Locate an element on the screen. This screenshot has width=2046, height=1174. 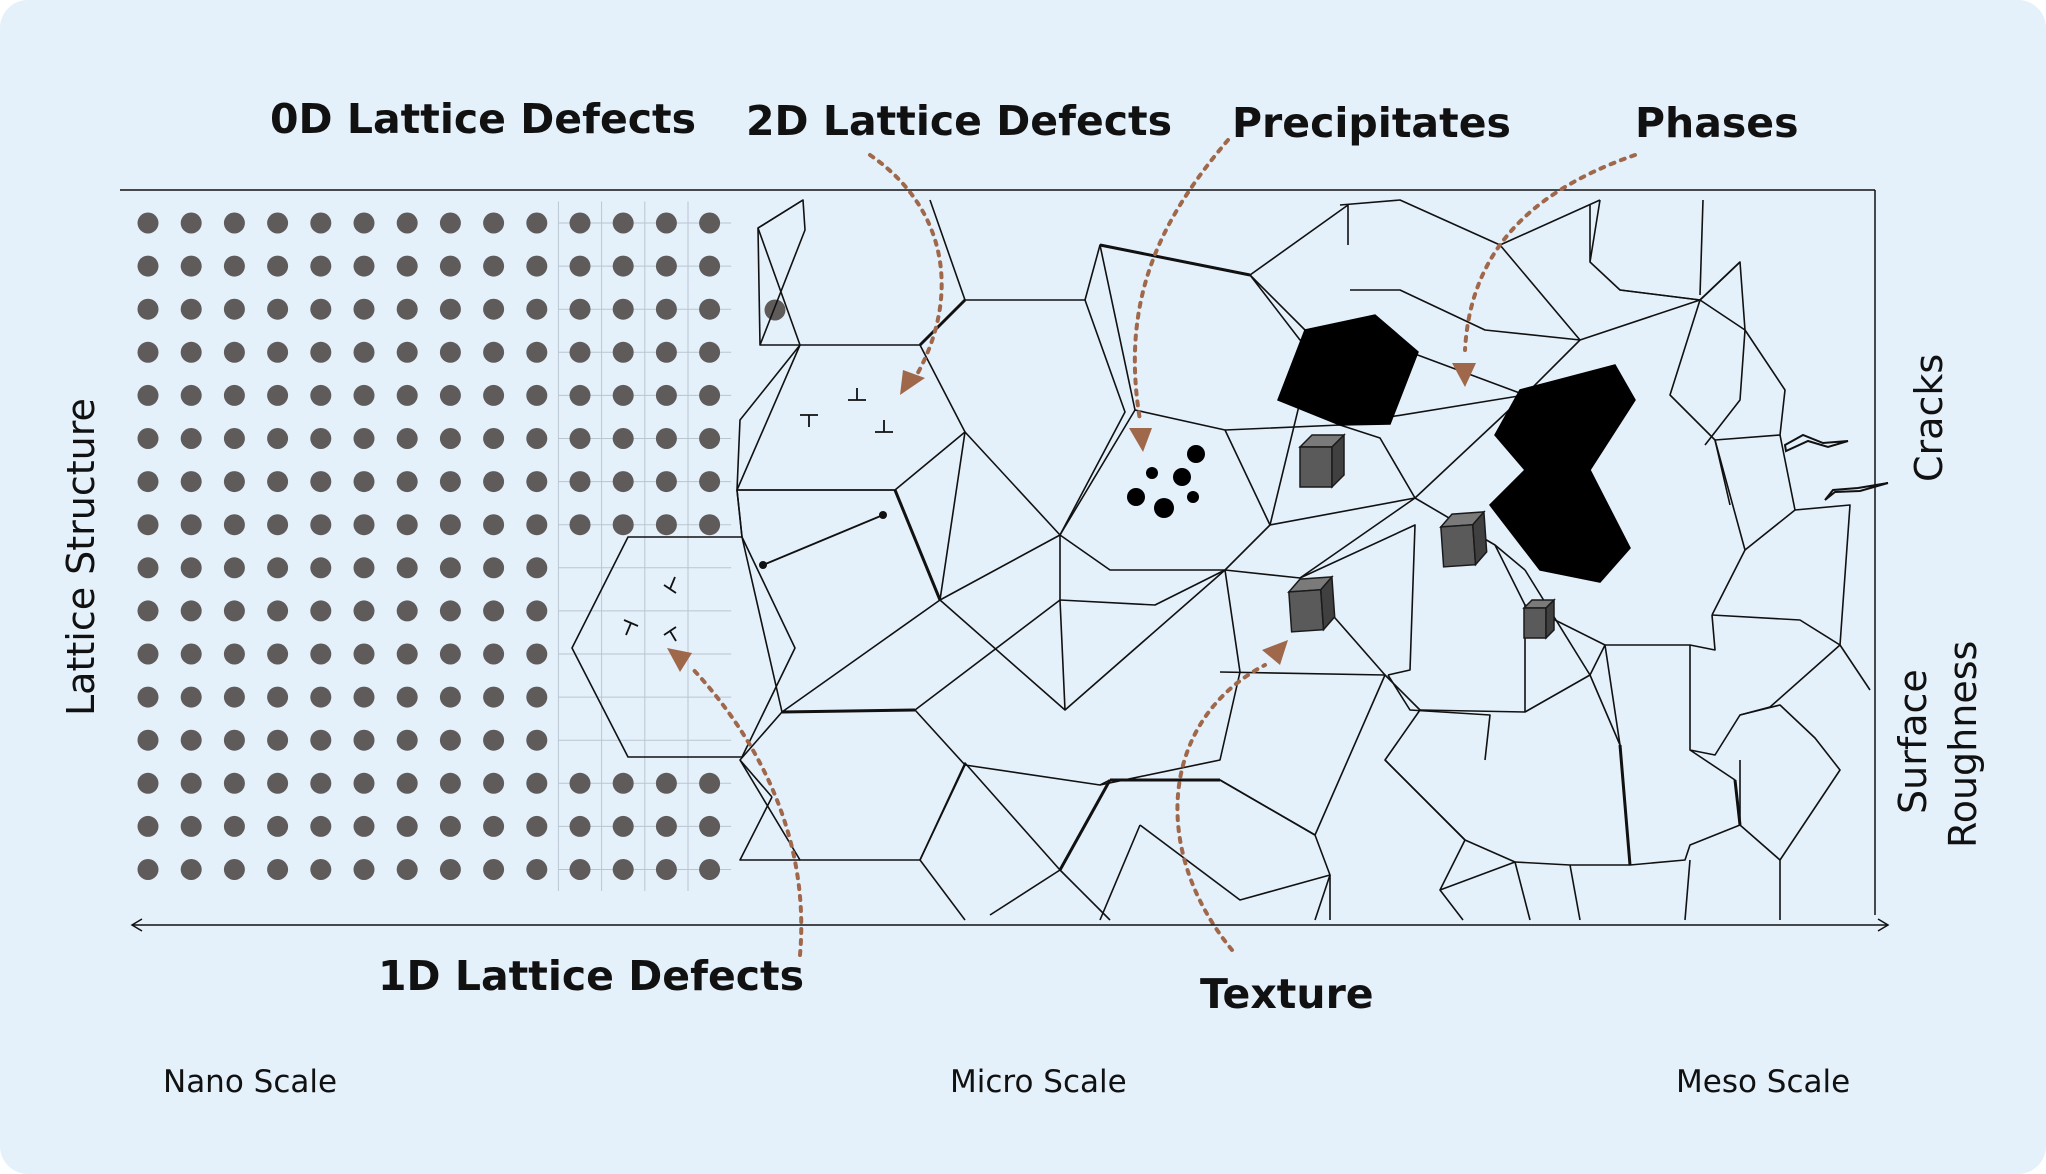
crack is located at coordinates (1856, 491).